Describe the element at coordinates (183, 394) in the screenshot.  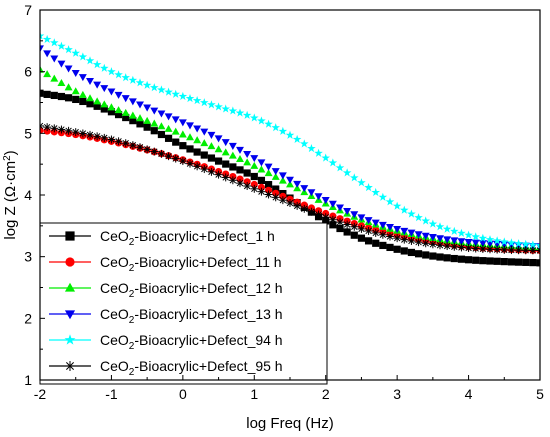
I see `x-tick-label: 0` at that location.